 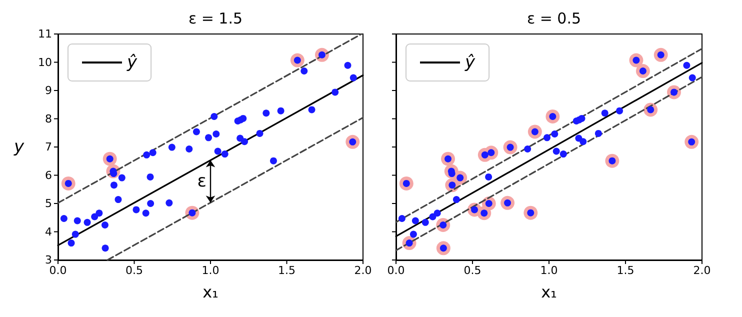 I want to click on chart-title: ε = 1.5, so click(x=215, y=19).